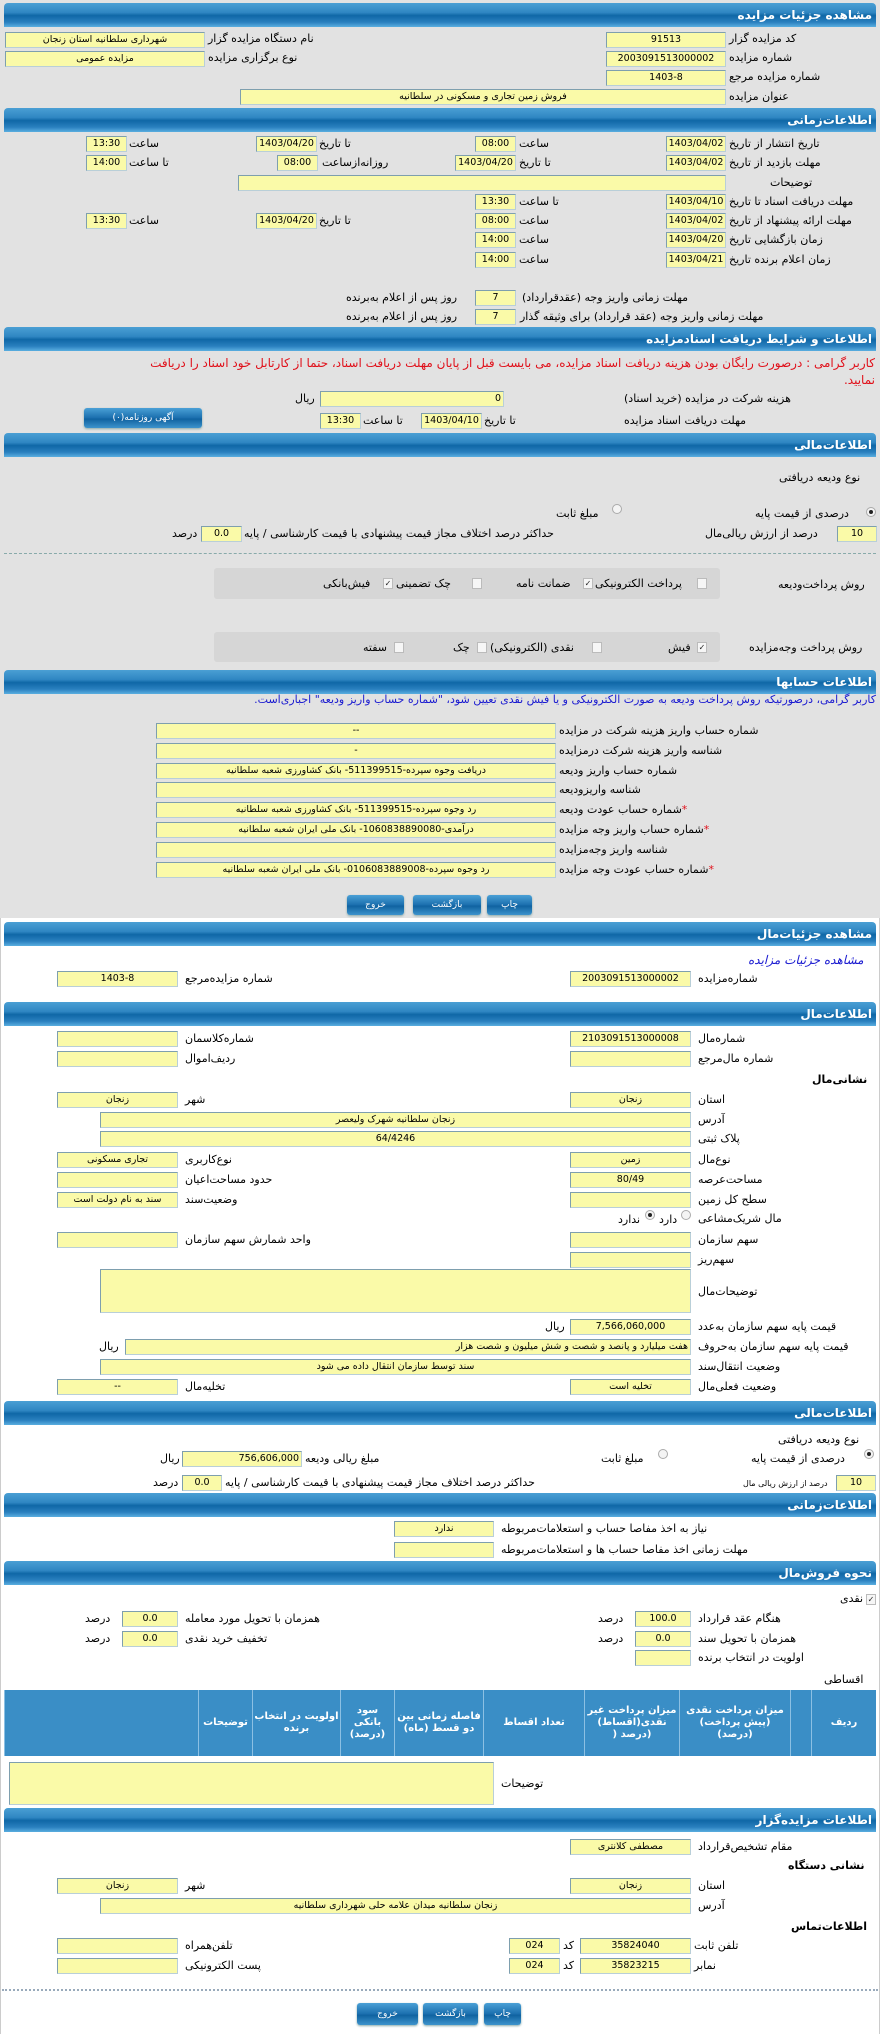  I want to click on checkbox-receipt: ✓, so click(702, 647).